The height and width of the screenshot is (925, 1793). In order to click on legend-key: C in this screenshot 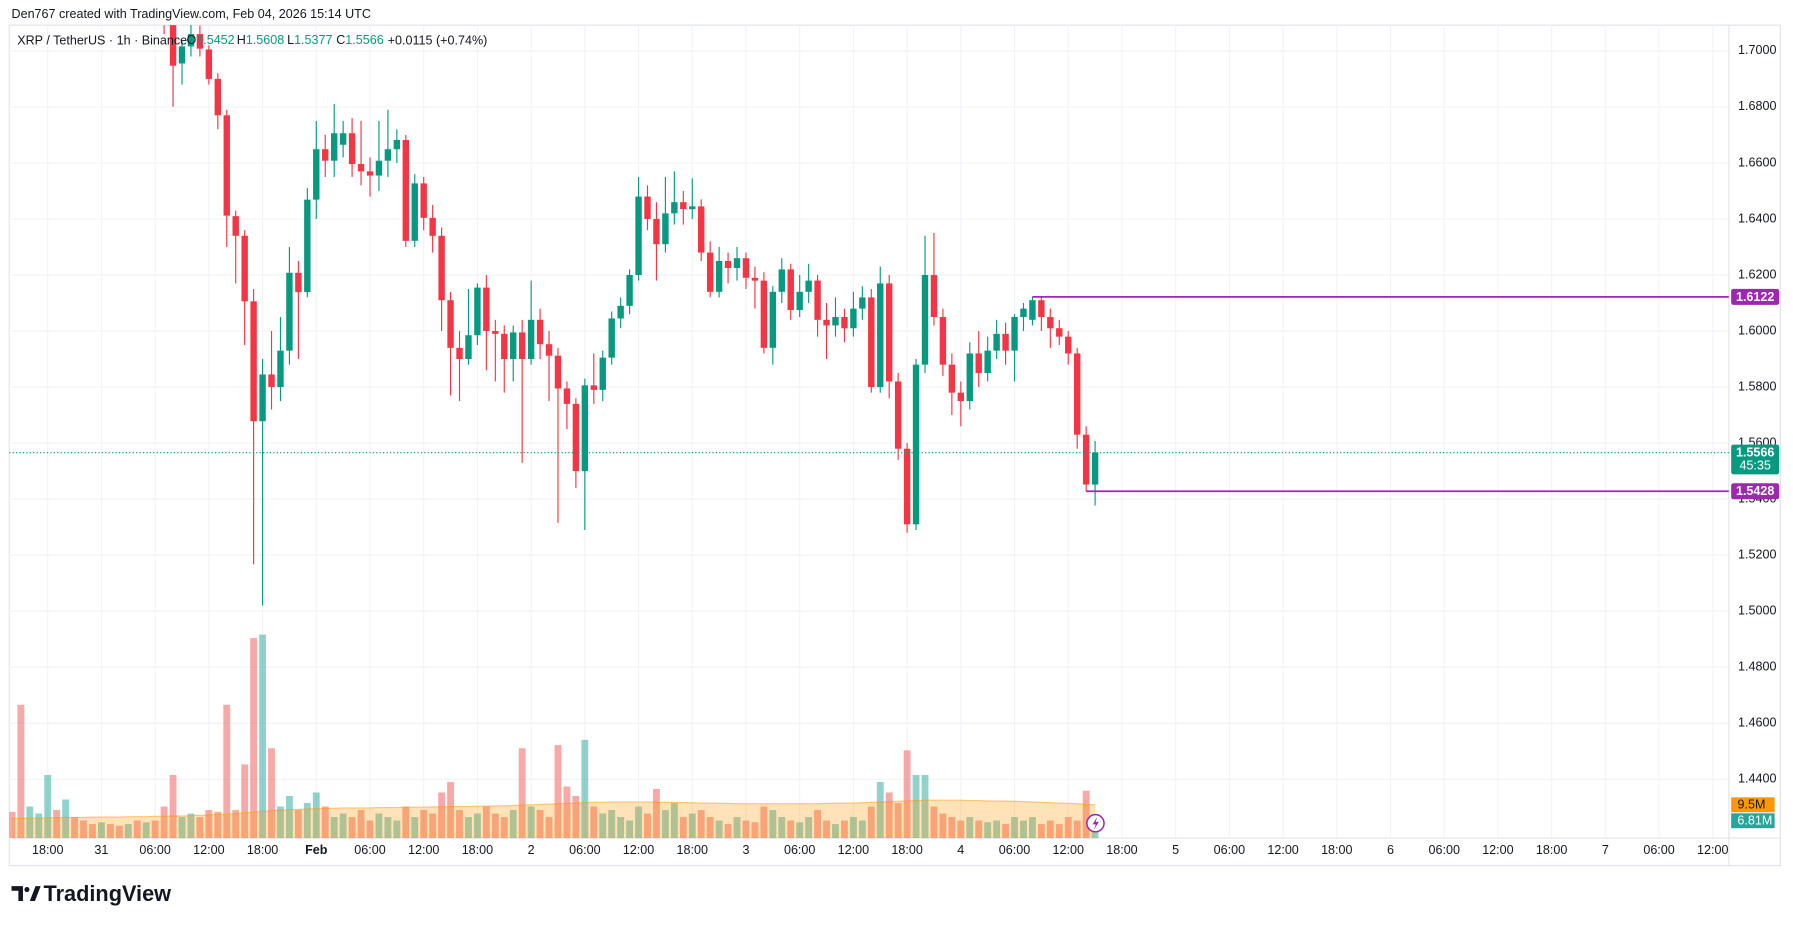, I will do `click(340, 40)`.